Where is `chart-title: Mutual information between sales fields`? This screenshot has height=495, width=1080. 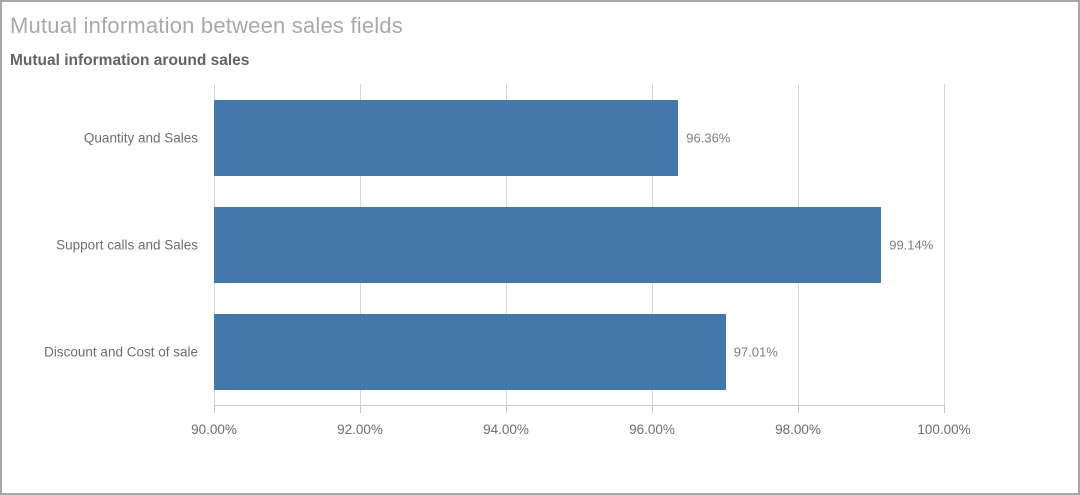 chart-title: Mutual information between sales fields is located at coordinates (207, 25).